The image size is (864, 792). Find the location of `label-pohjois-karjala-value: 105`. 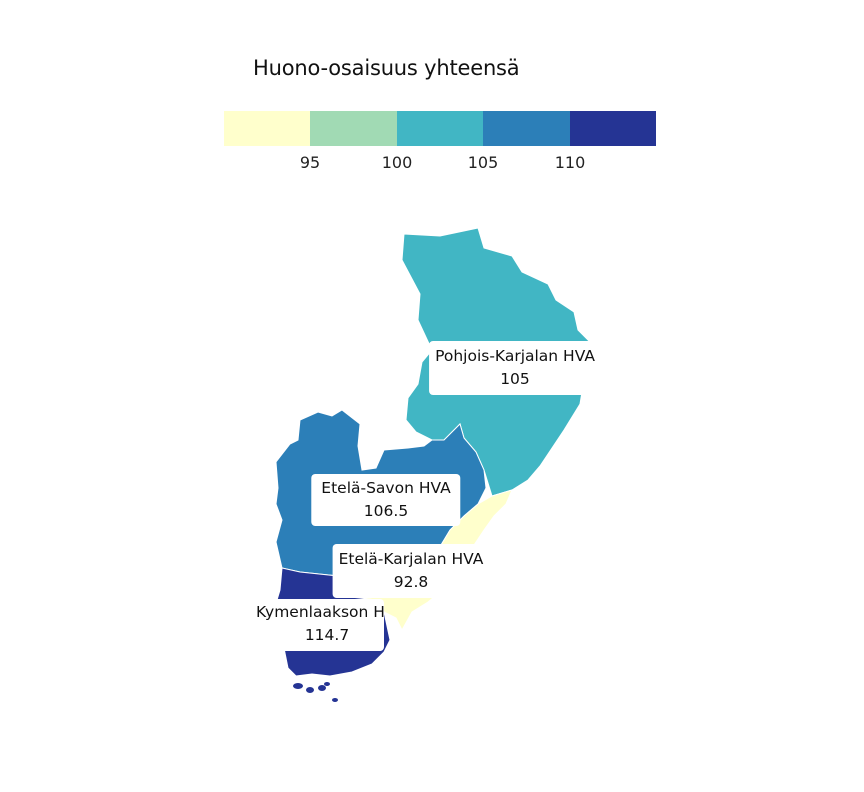

label-pohjois-karjala-value: 105 is located at coordinates (515, 379).